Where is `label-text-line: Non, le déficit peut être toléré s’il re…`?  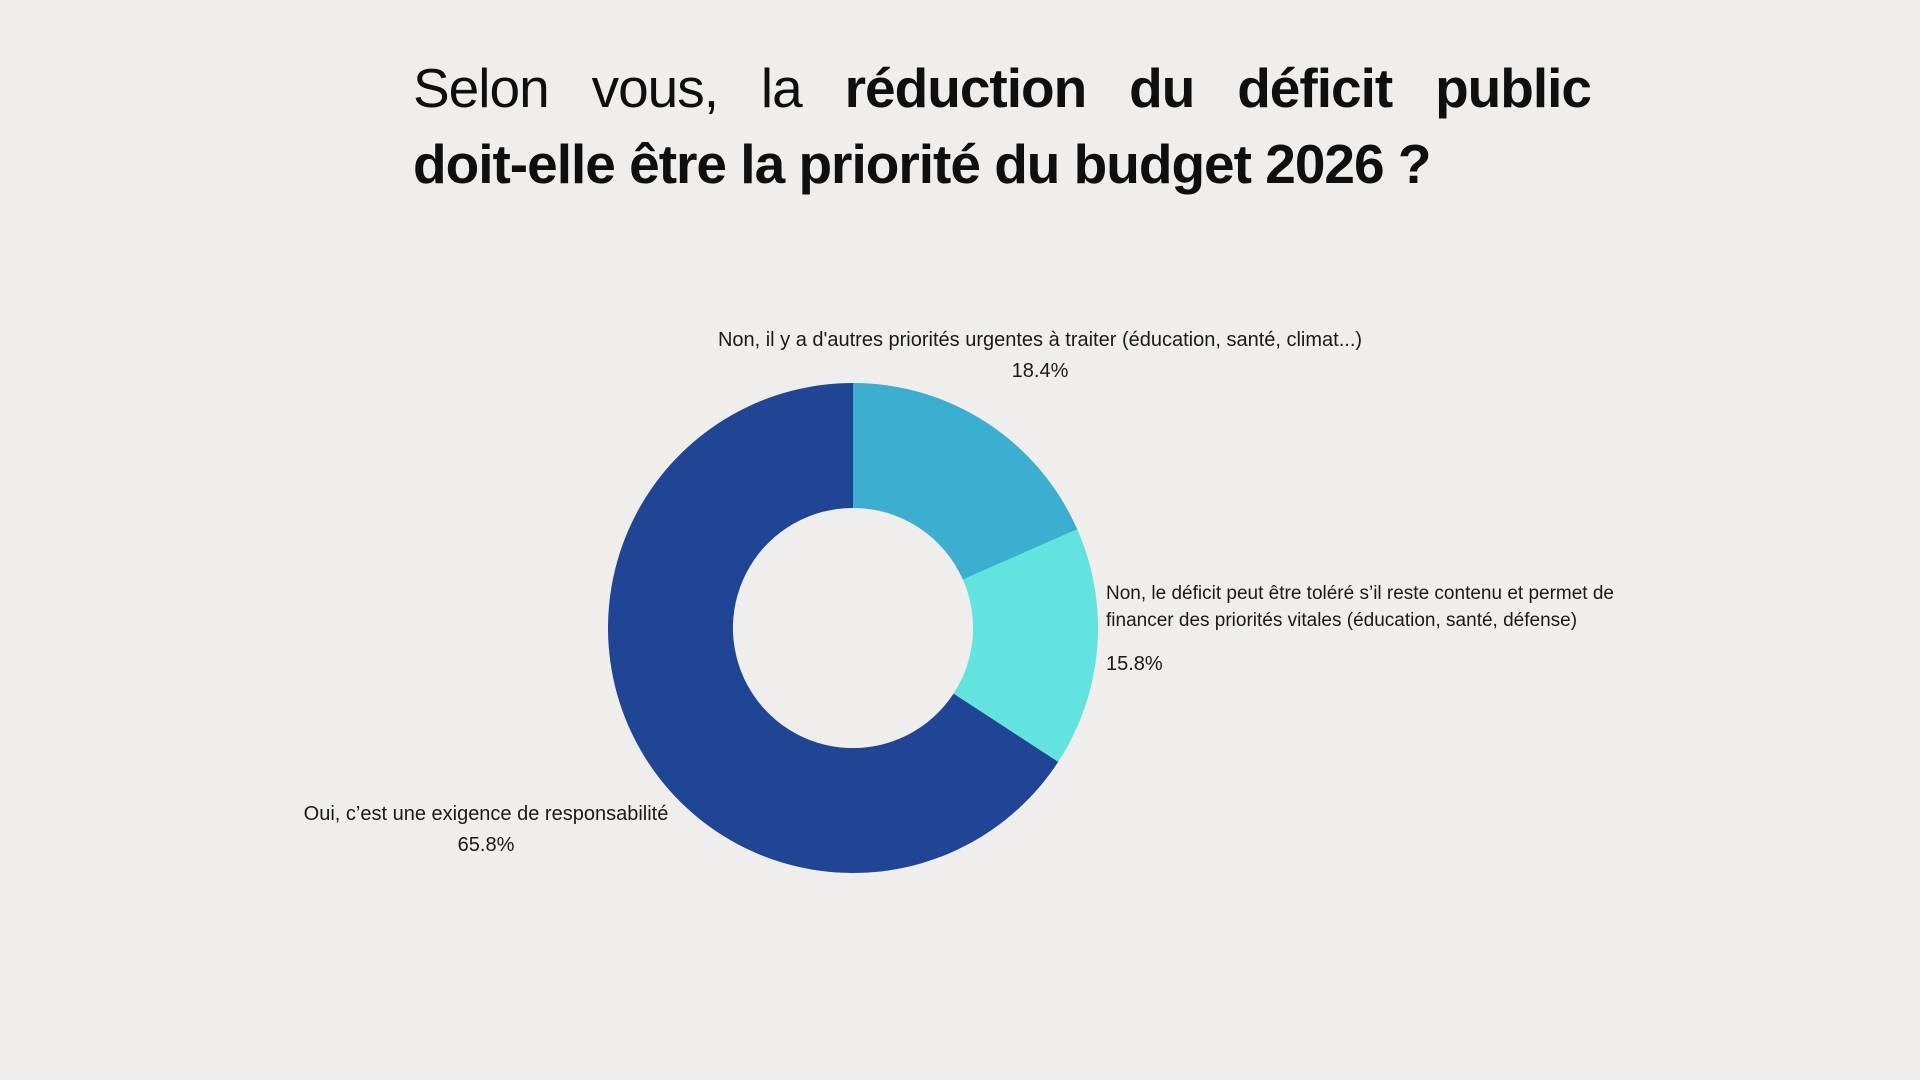 label-text-line: Non, le déficit peut être toléré s’il re… is located at coordinates (1360, 593).